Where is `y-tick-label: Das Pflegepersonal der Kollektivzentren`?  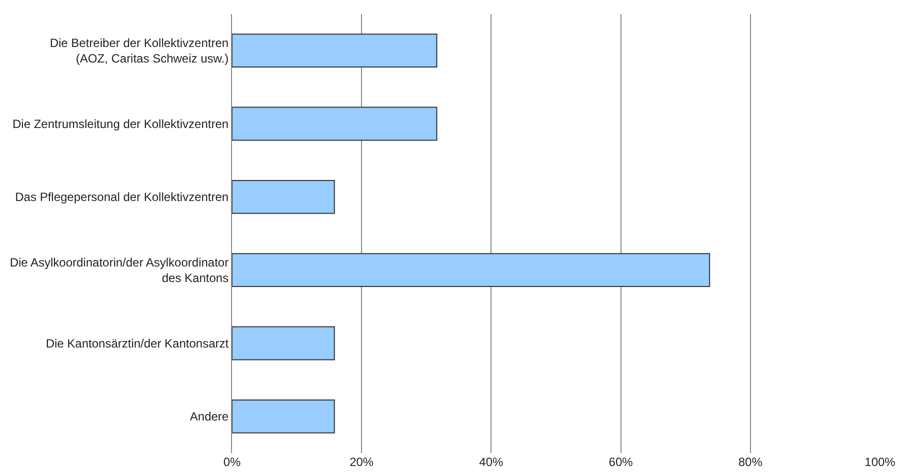
y-tick-label: Das Pflegepersonal der Kollektivzentren is located at coordinates (122, 197).